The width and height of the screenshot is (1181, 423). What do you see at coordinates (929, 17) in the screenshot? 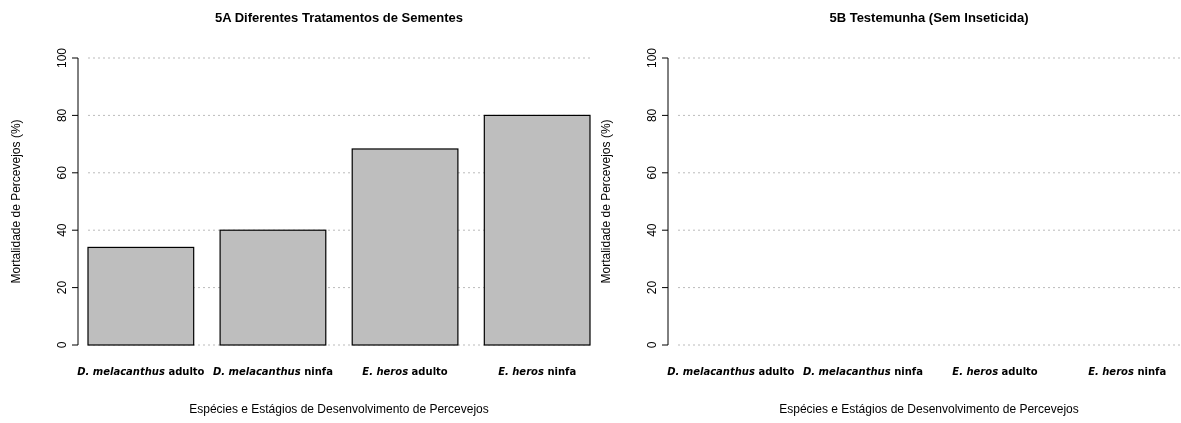
I see `chart-title: 5B Testemunha (Sem Inseticida)` at bounding box center [929, 17].